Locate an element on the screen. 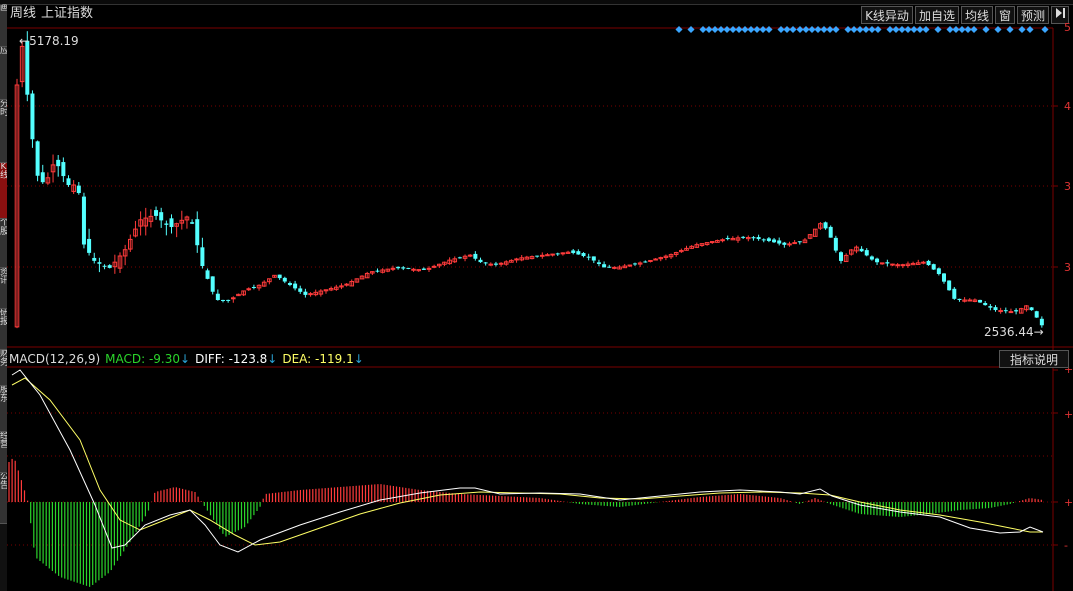 The width and height of the screenshot is (1073, 591). low-arrow-icon: → is located at coordinates (1038, 332).